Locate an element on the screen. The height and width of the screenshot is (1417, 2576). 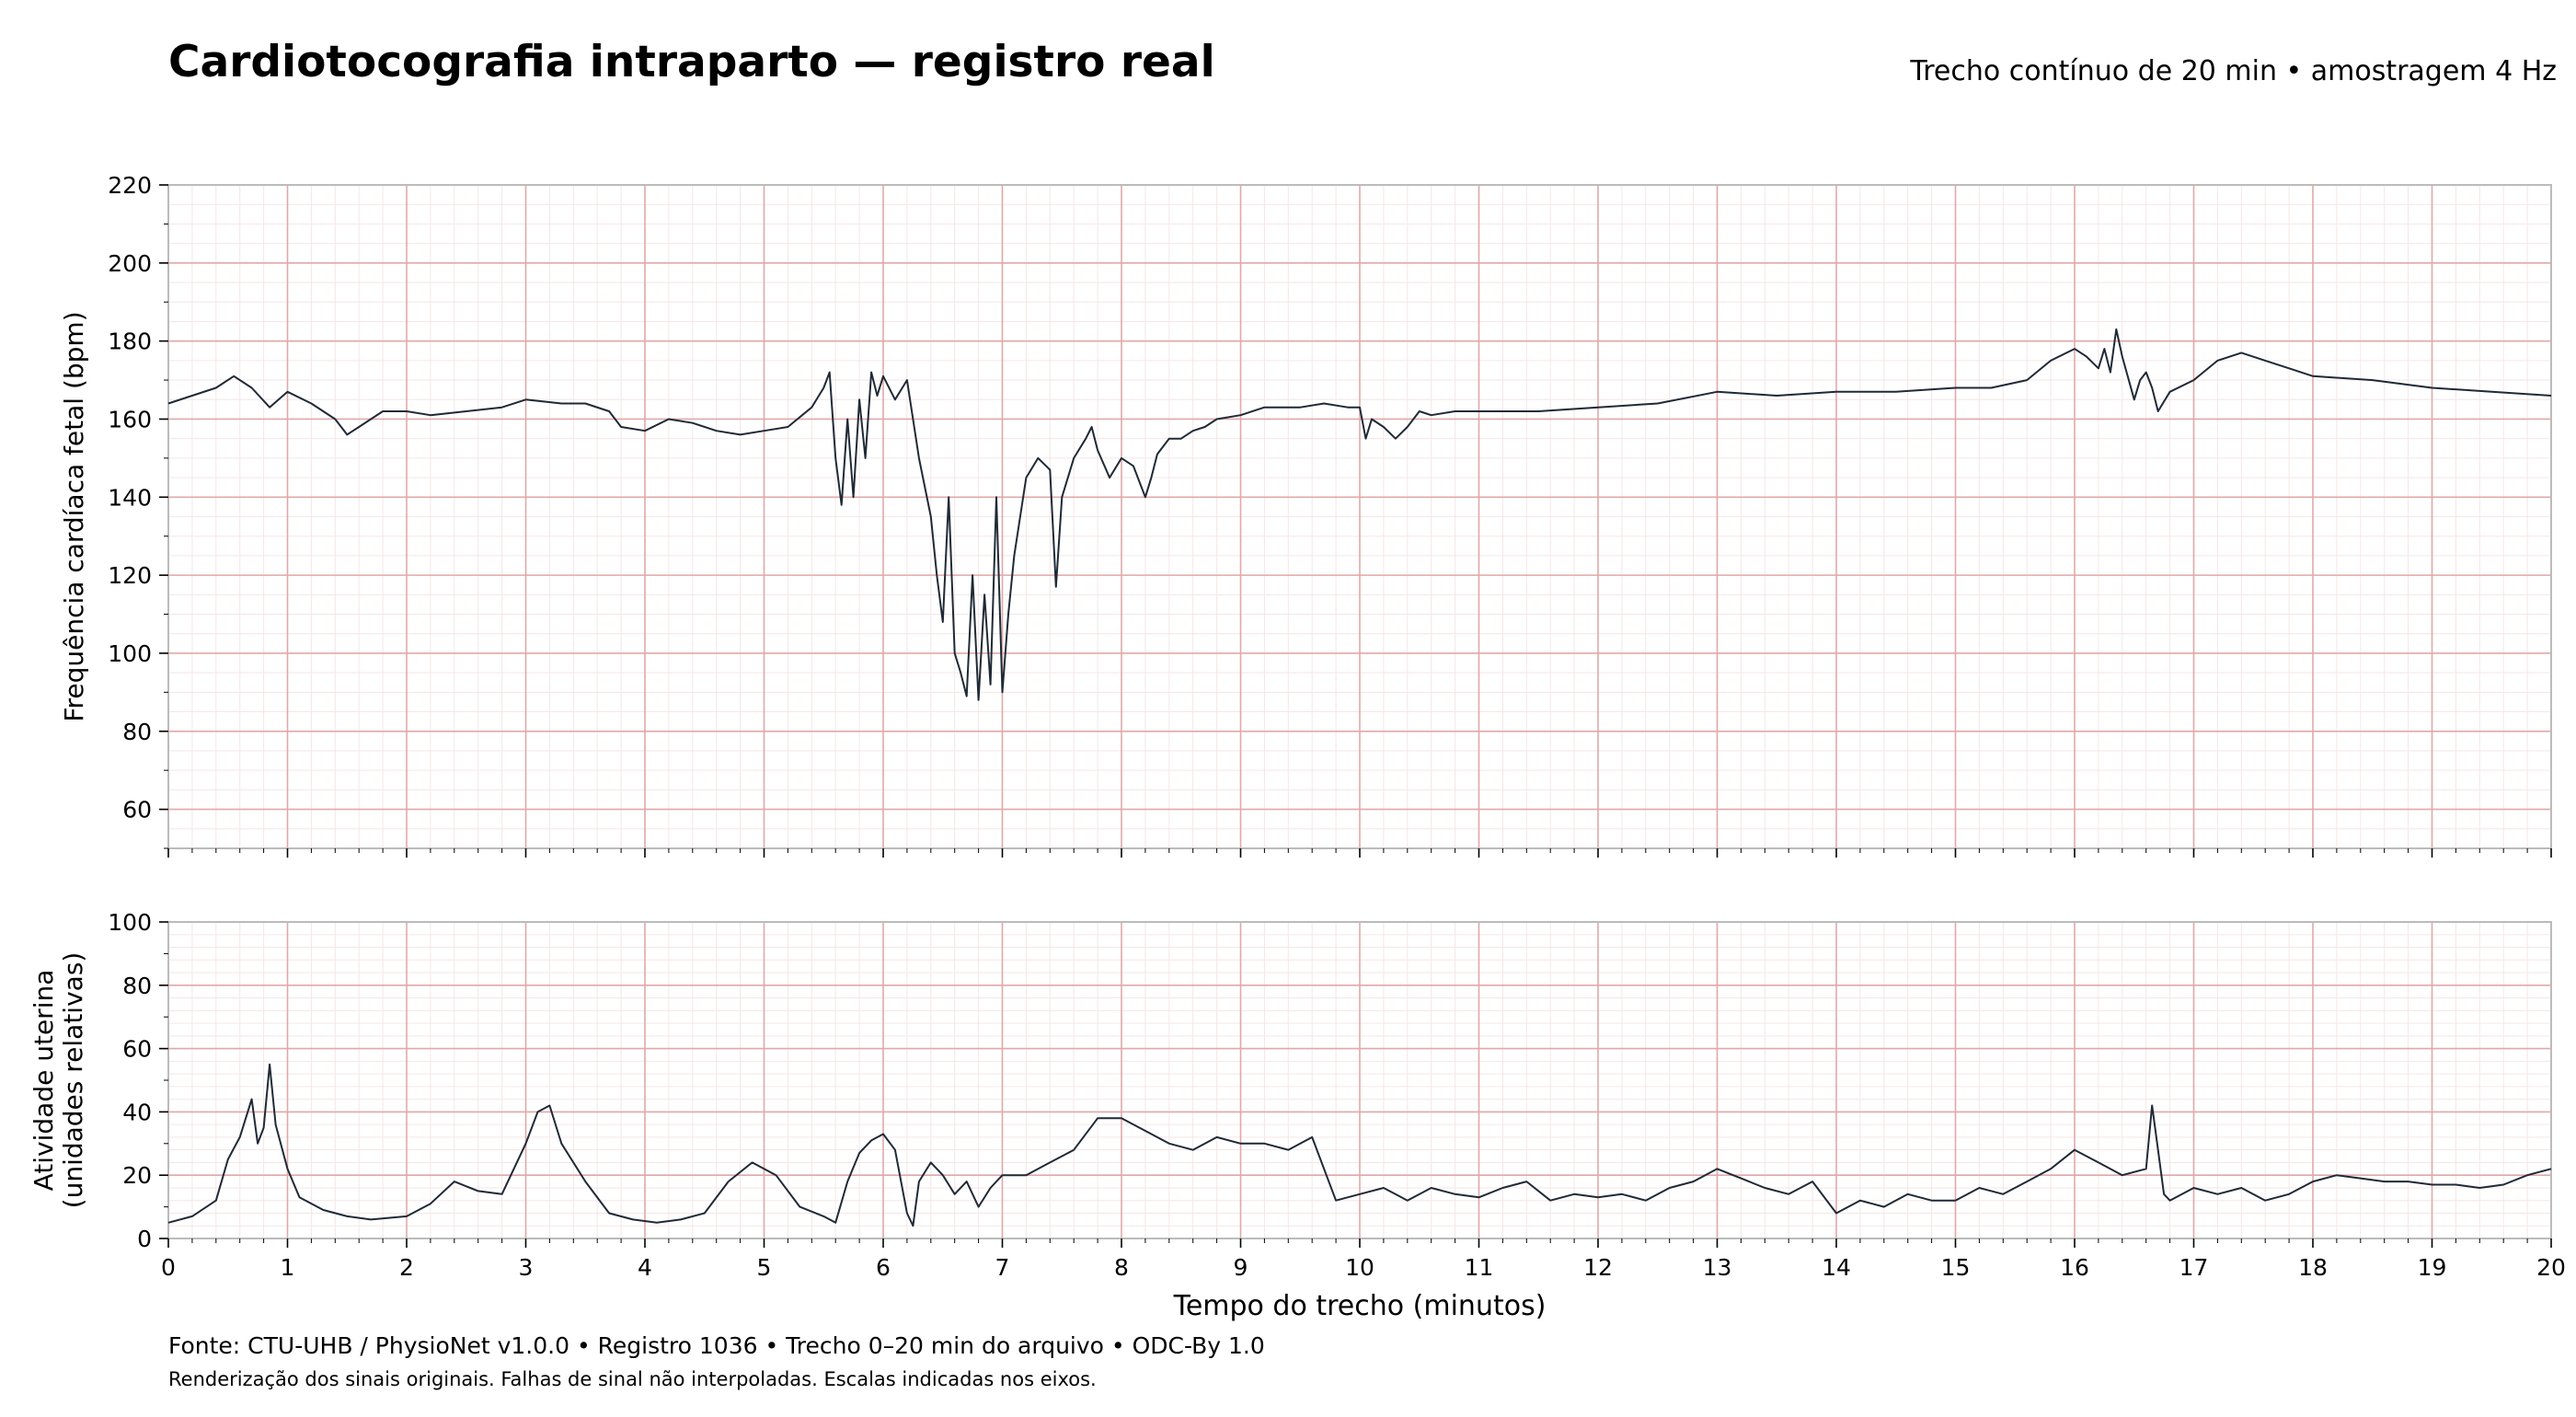
x-tick-label: 10 is located at coordinates (1359, 1267).